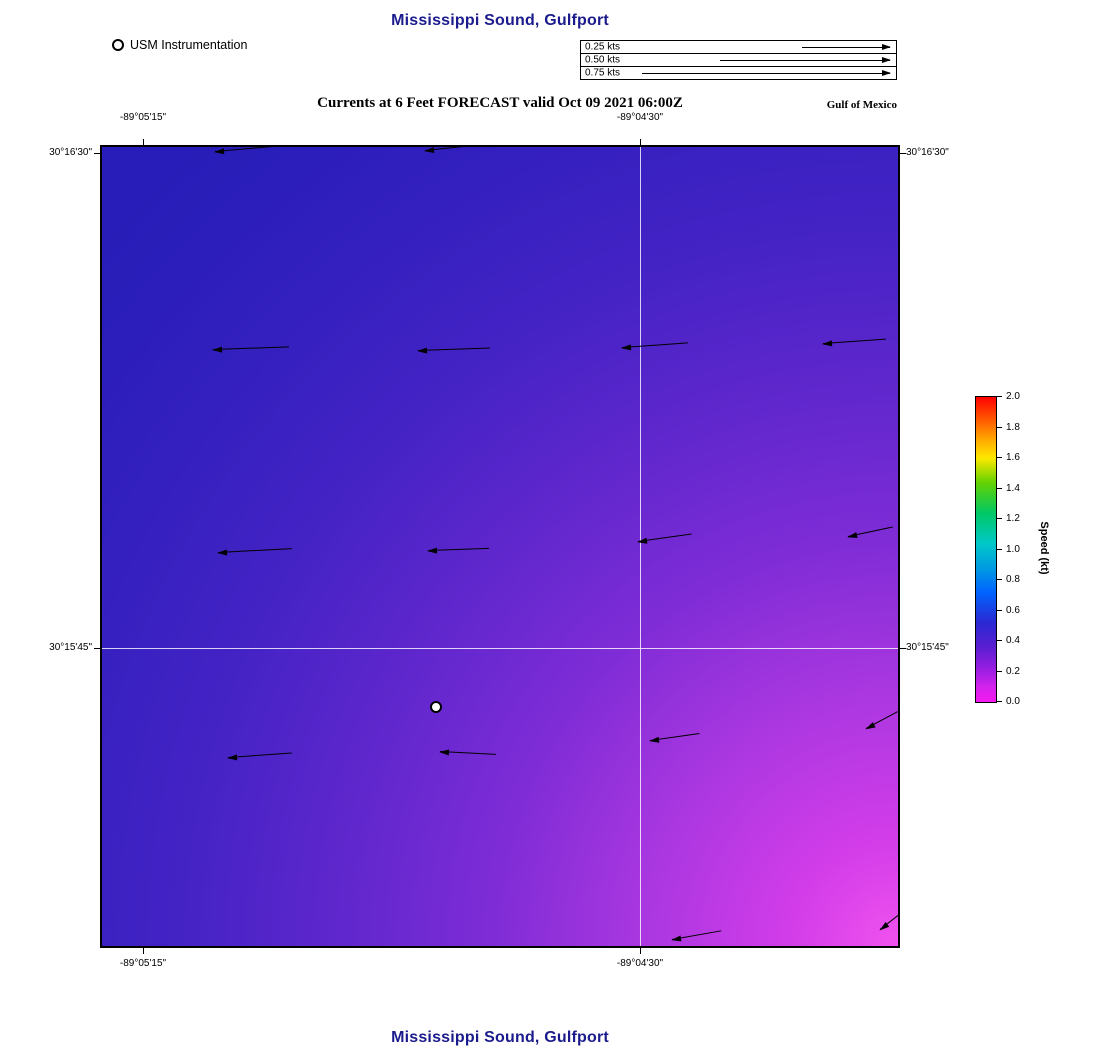 Image resolution: width=1100 pixels, height=1050 pixels. Describe the element at coordinates (1013, 488) in the screenshot. I see `colorbar-tick-label: 1.4` at that location.